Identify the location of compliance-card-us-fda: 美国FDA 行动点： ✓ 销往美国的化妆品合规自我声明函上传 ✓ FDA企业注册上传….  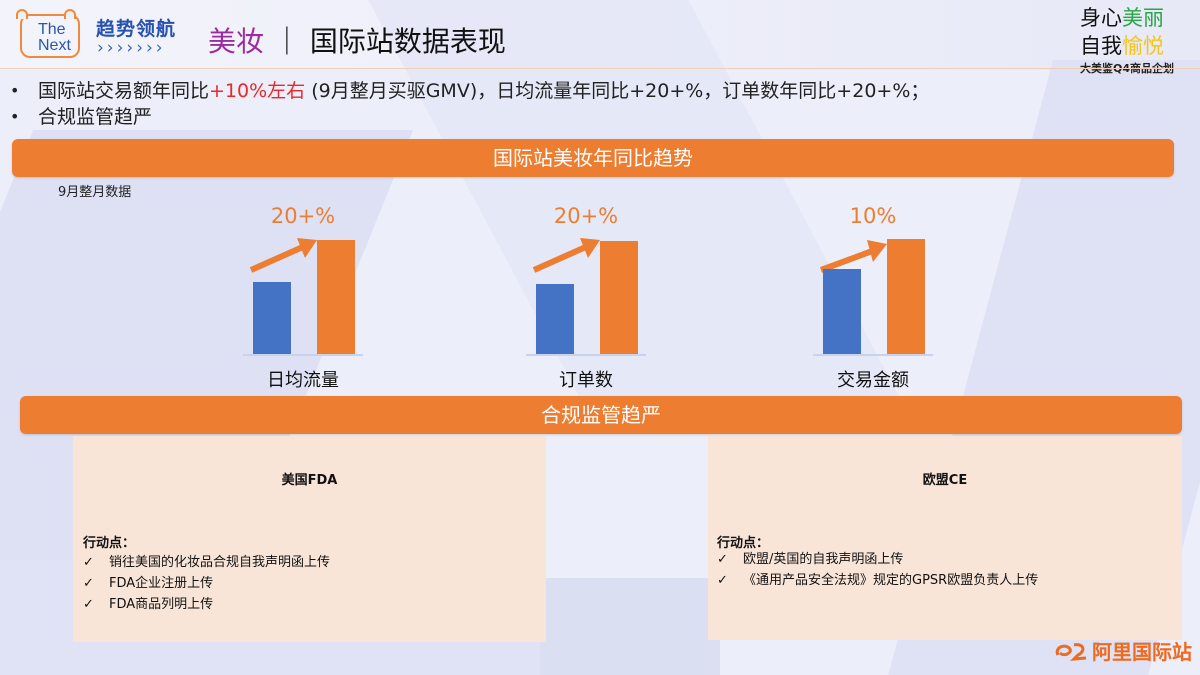
(309, 539).